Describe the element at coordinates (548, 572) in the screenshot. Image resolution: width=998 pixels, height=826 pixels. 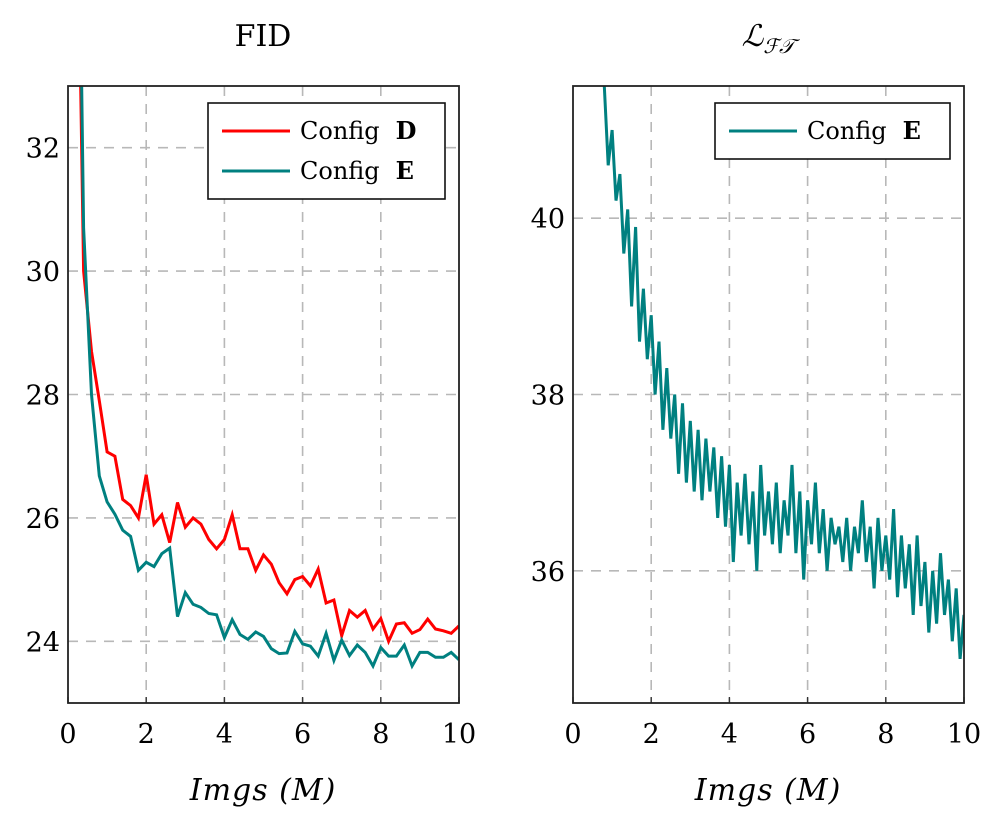
I see `y-tick-label: 36` at that location.